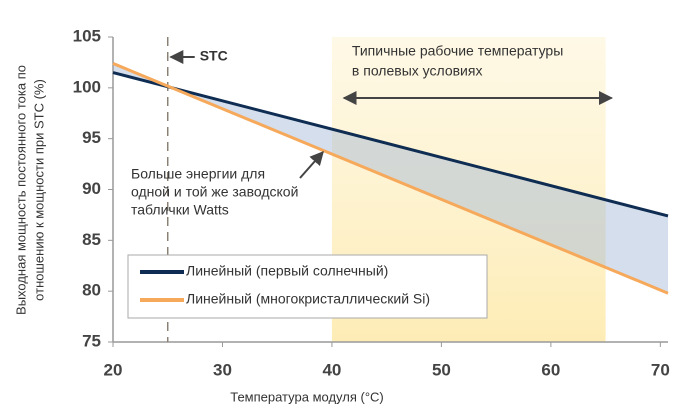  Describe the element at coordinates (311, 164) in the screenshot. I see `note-arrow` at that location.